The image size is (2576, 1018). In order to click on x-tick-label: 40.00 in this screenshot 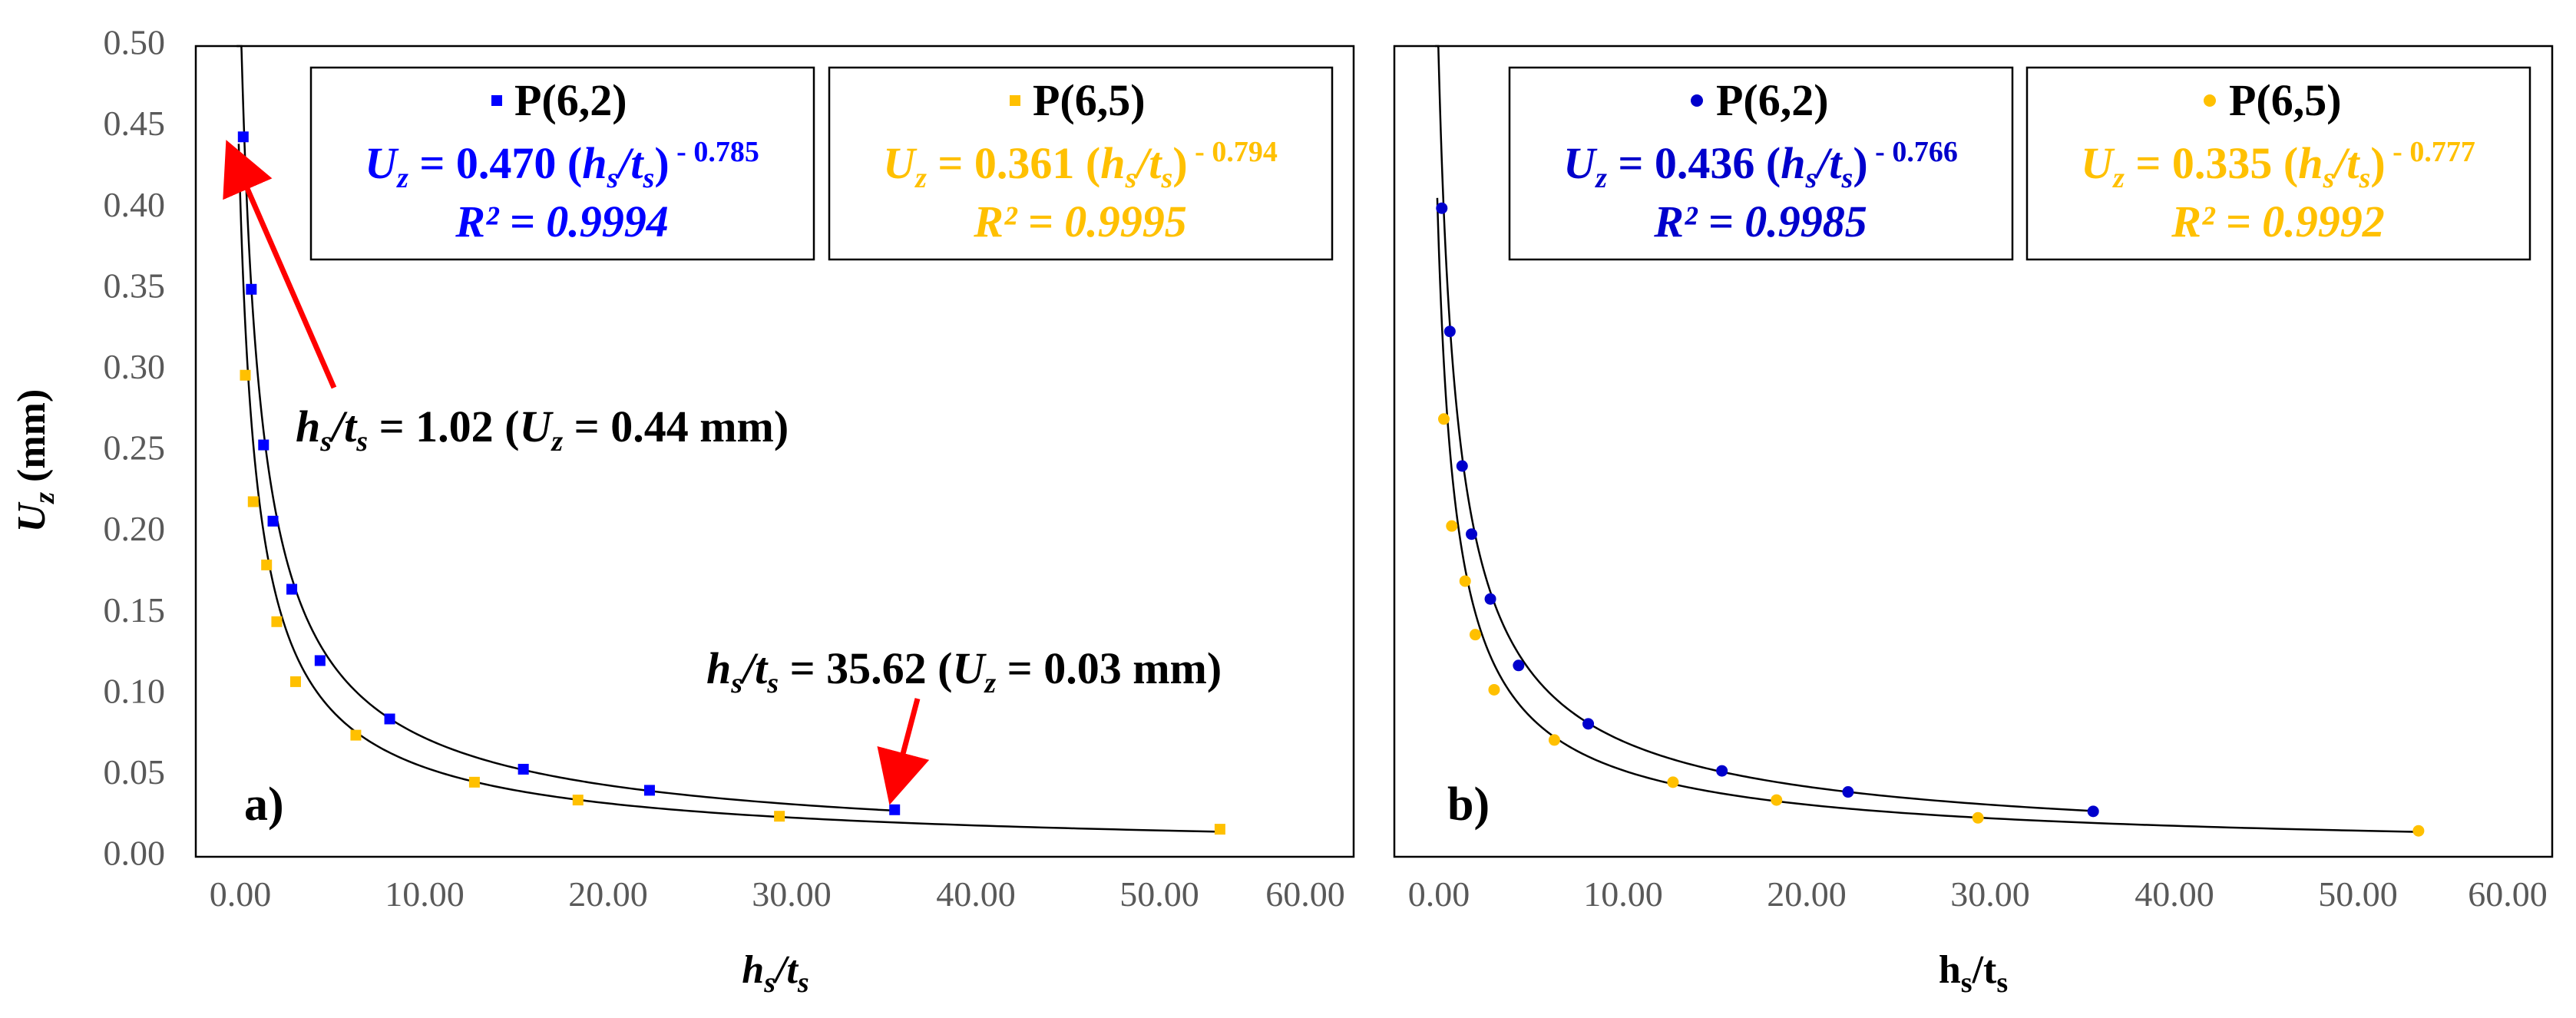, I will do `click(2174, 894)`.